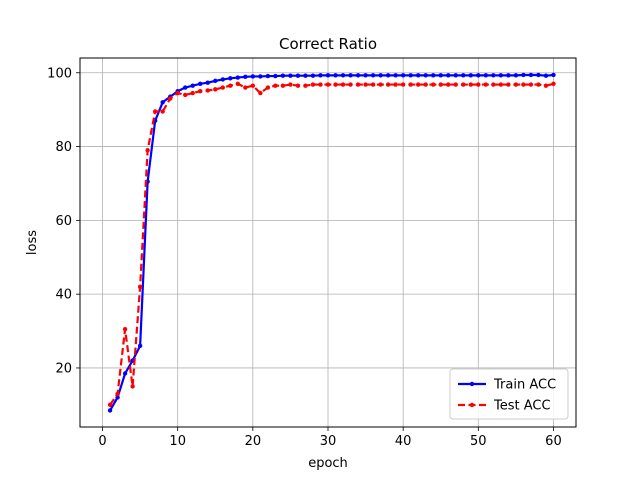  Describe the element at coordinates (253, 441) in the screenshot. I see `x-tick-label: 20` at that location.